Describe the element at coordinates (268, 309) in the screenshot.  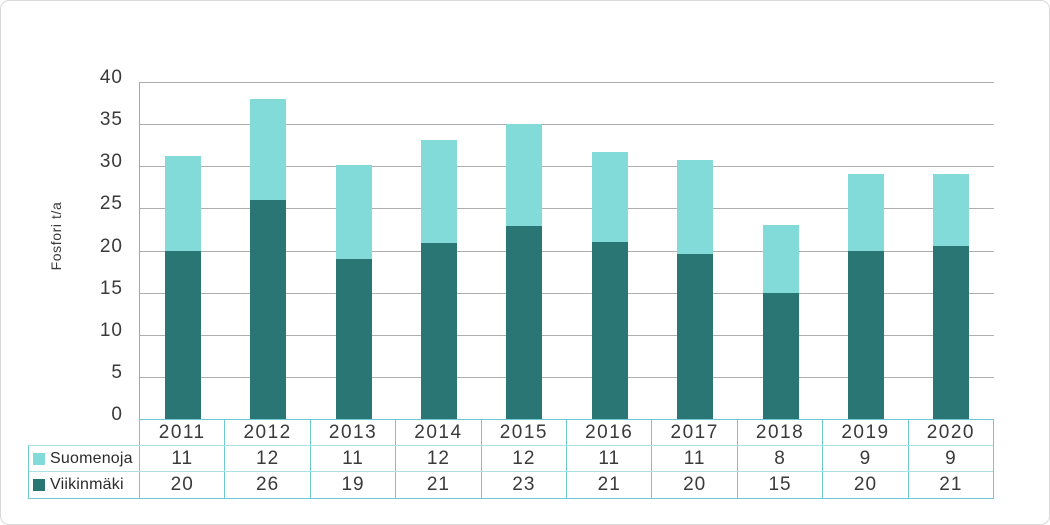
I see `bar-2012-viikinm-ki` at that location.